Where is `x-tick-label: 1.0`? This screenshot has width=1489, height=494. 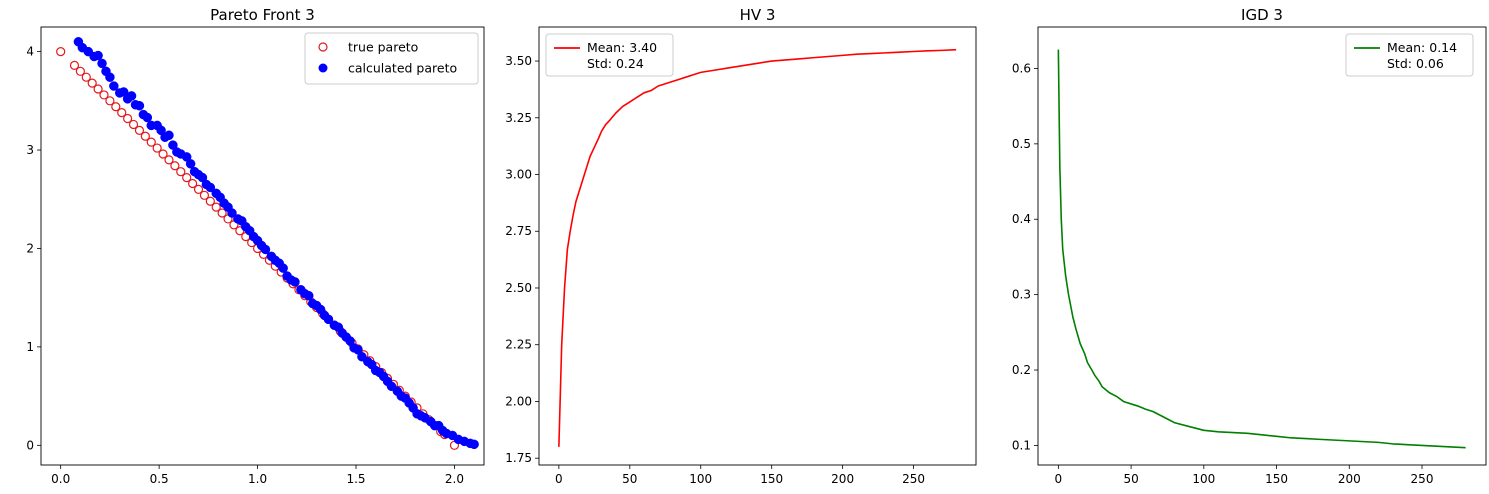 x-tick-label: 1.0 is located at coordinates (257, 479).